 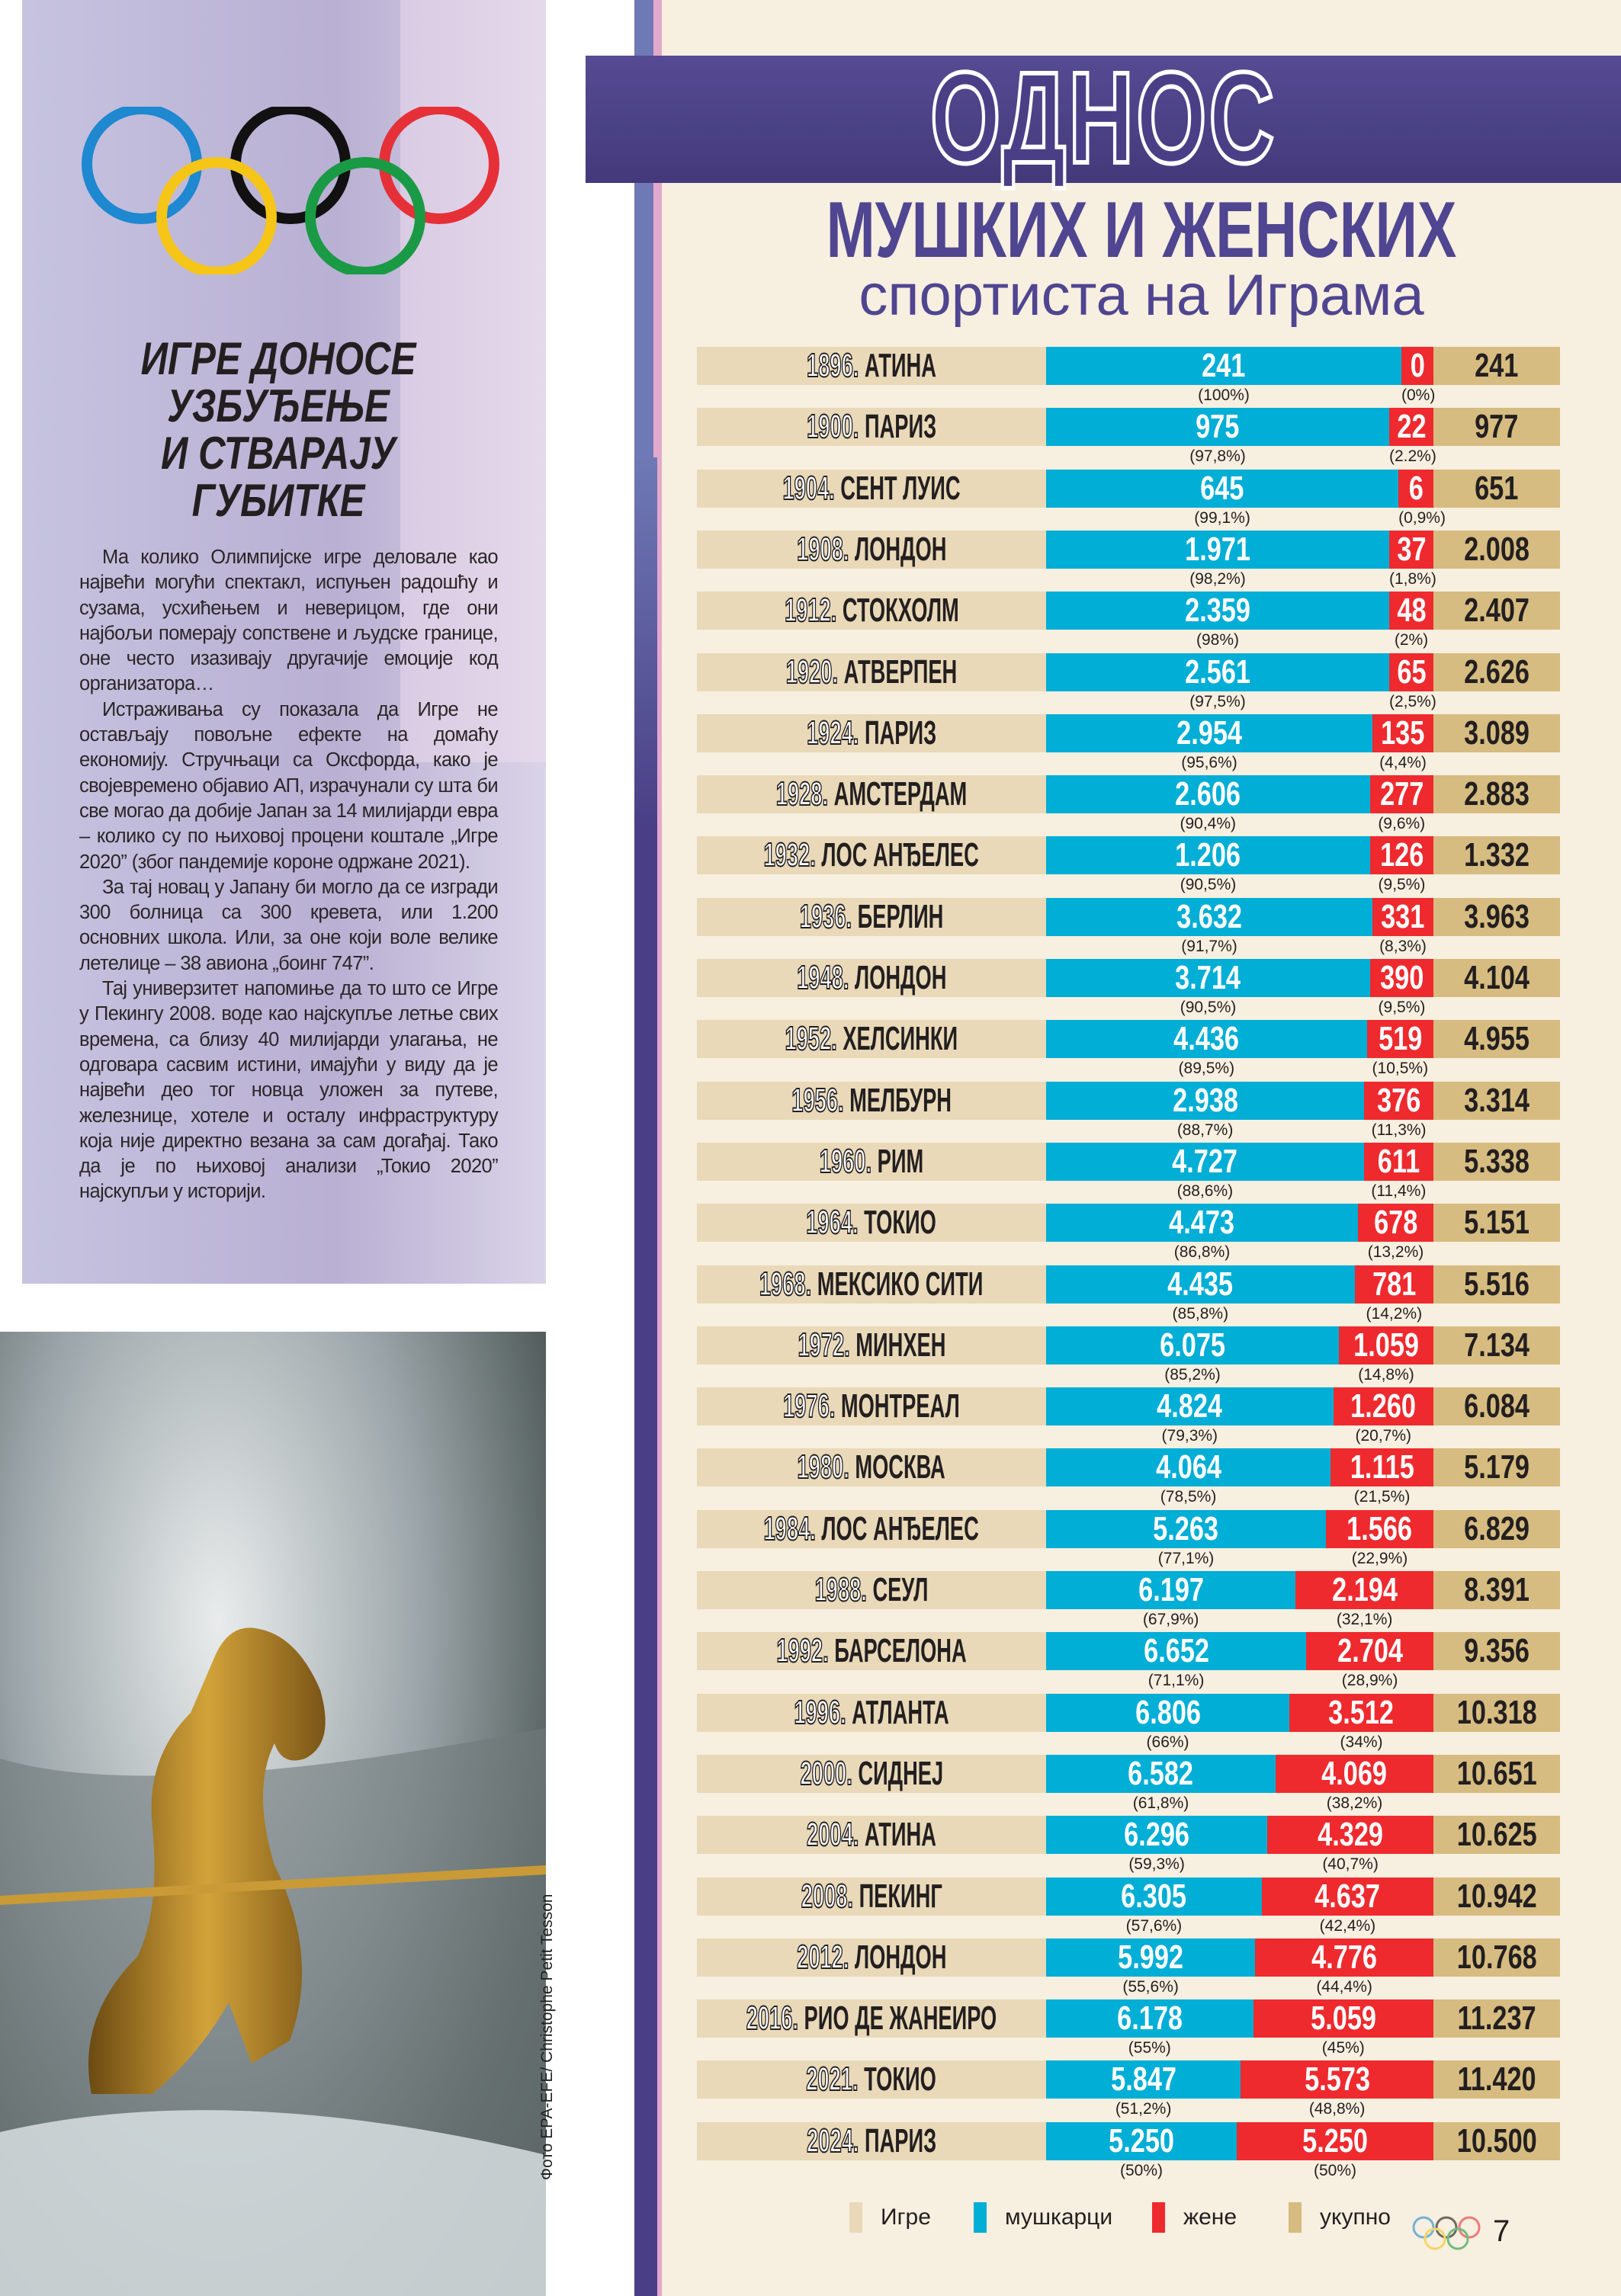 I want to click on olympic-rings-logo, so click(x=290, y=190).